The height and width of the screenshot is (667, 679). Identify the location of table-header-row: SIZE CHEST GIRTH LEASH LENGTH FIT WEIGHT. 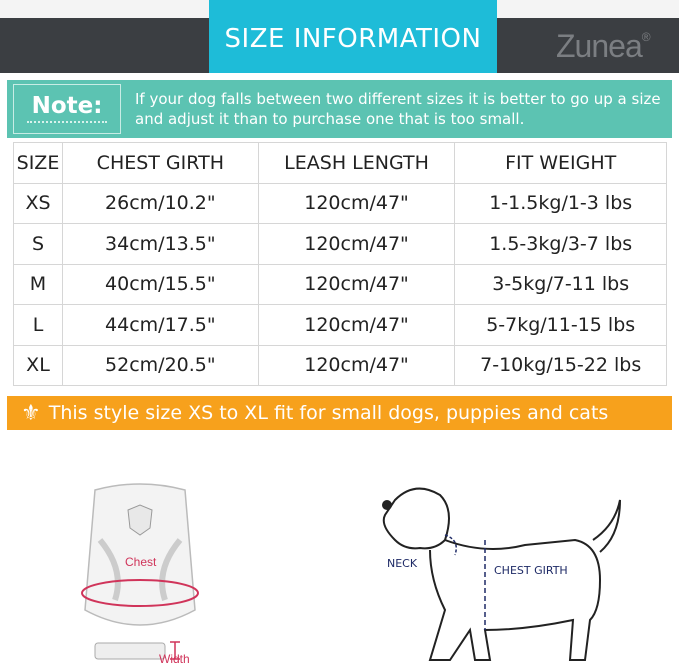
(340, 163).